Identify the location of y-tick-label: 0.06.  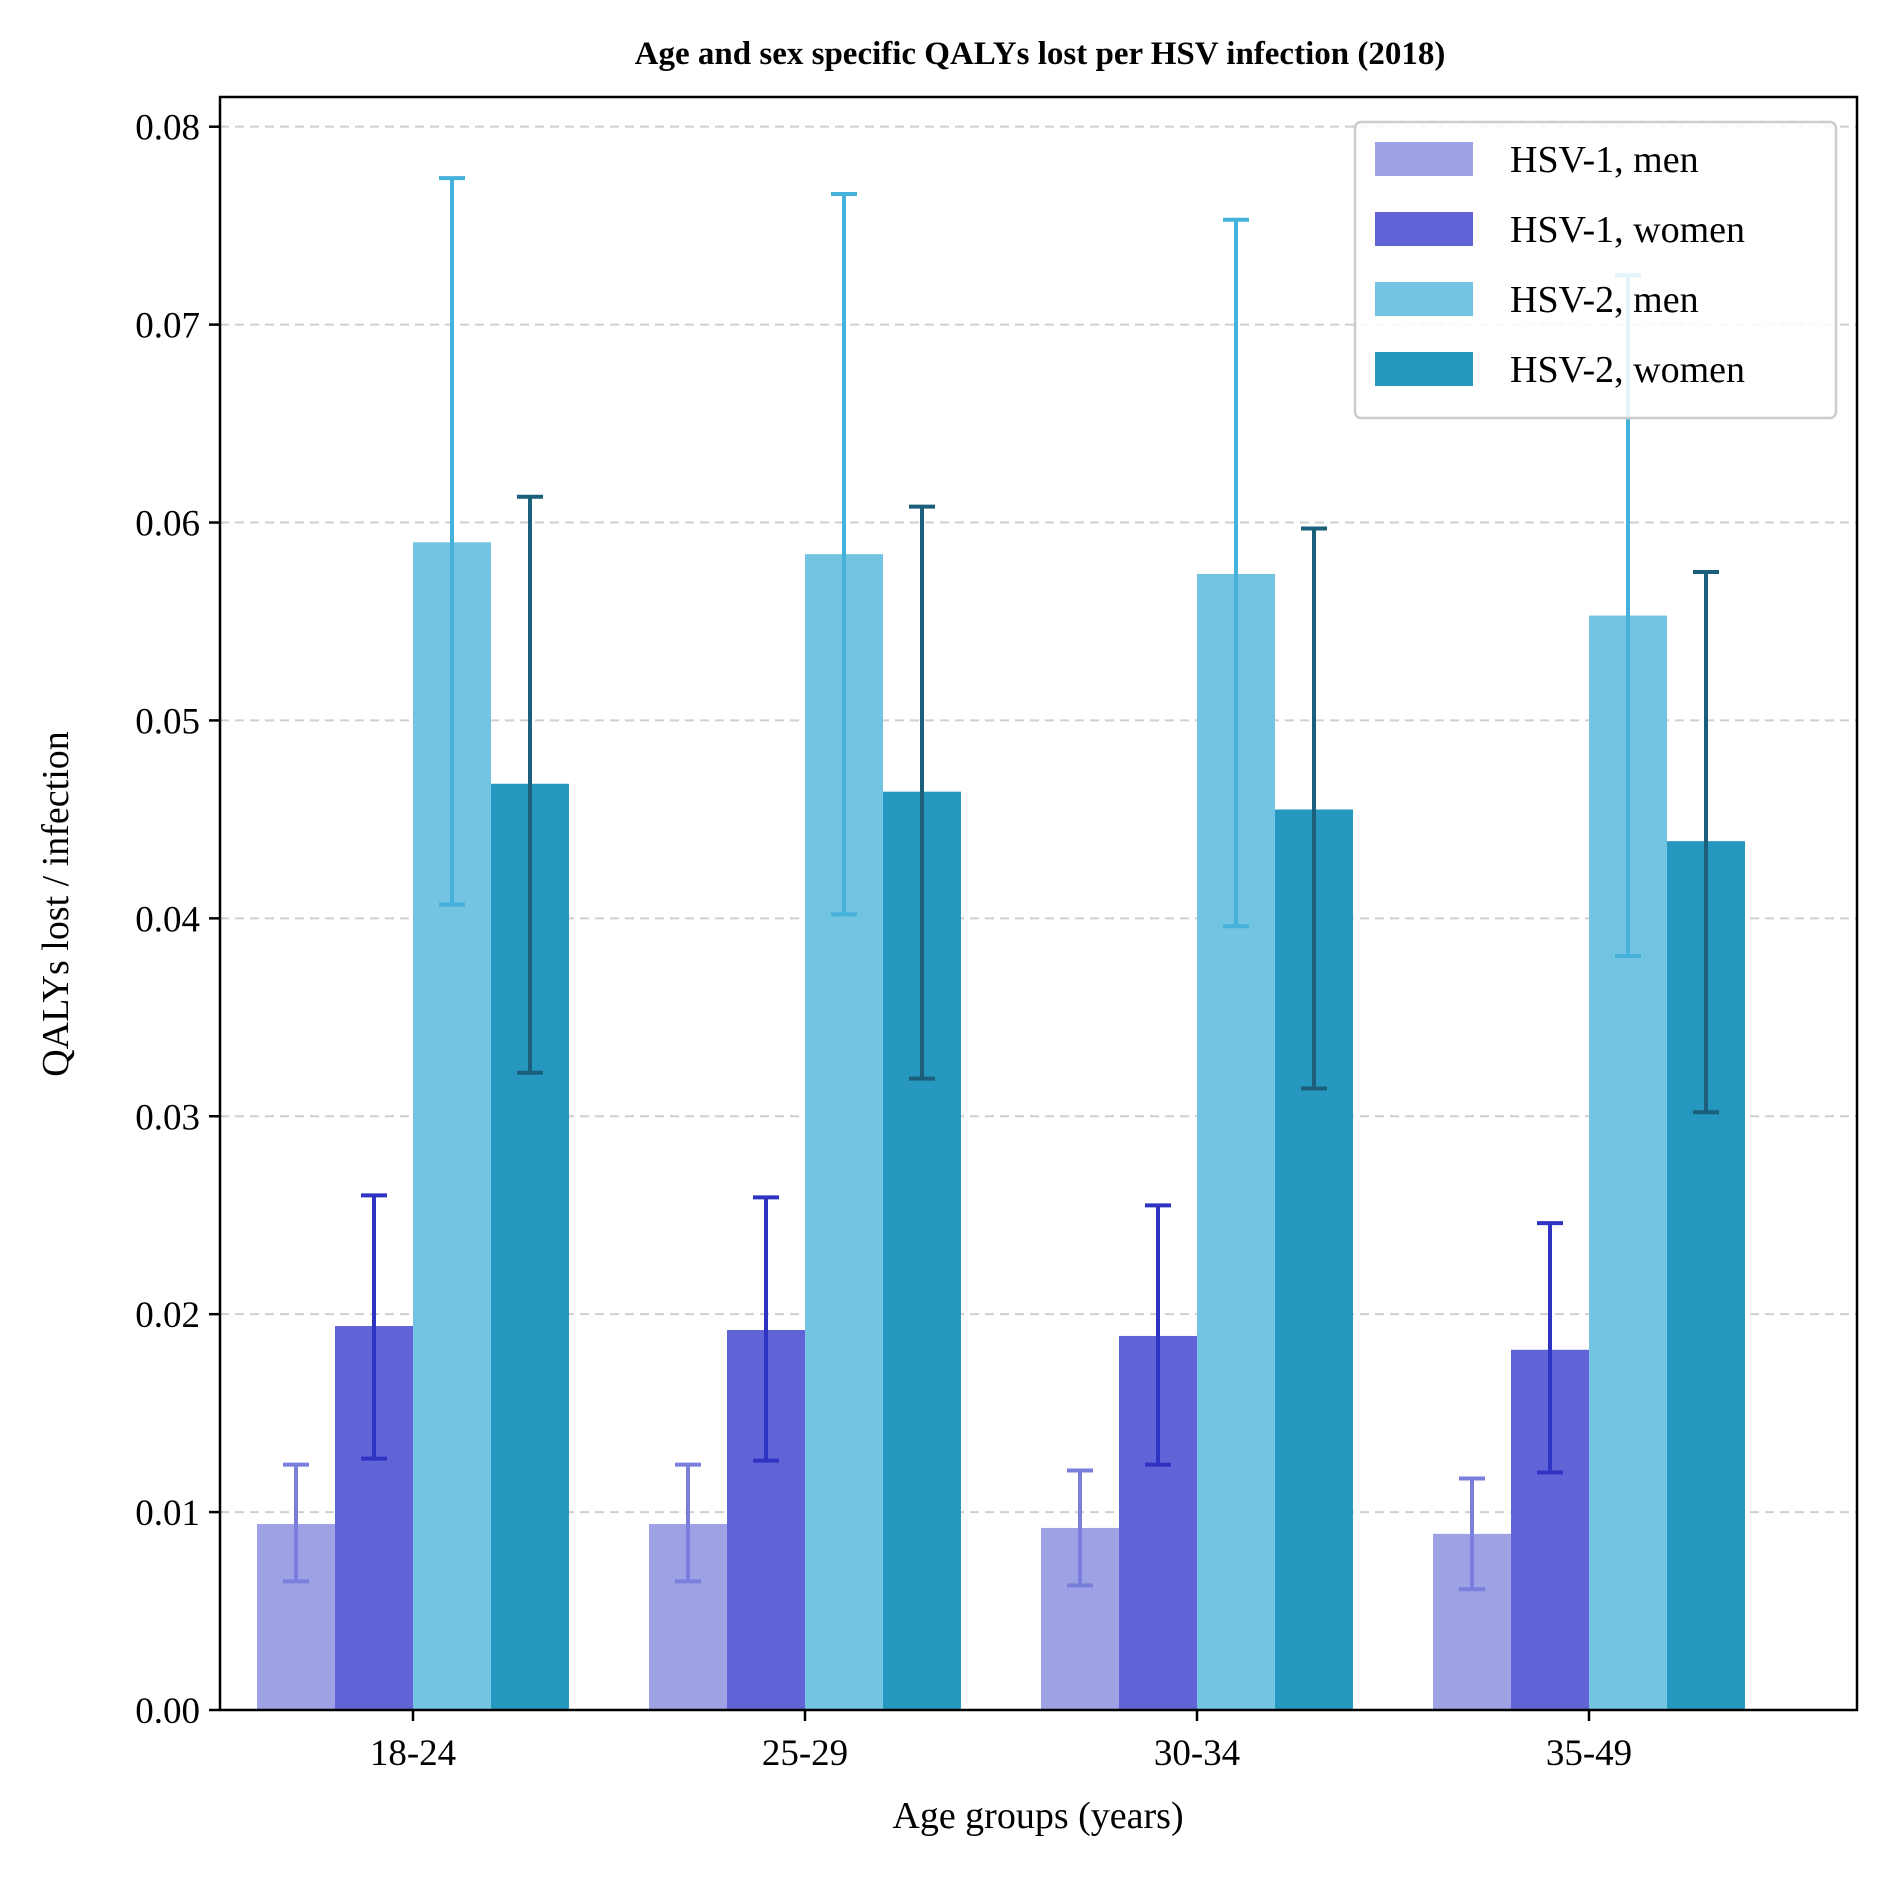
(167, 524).